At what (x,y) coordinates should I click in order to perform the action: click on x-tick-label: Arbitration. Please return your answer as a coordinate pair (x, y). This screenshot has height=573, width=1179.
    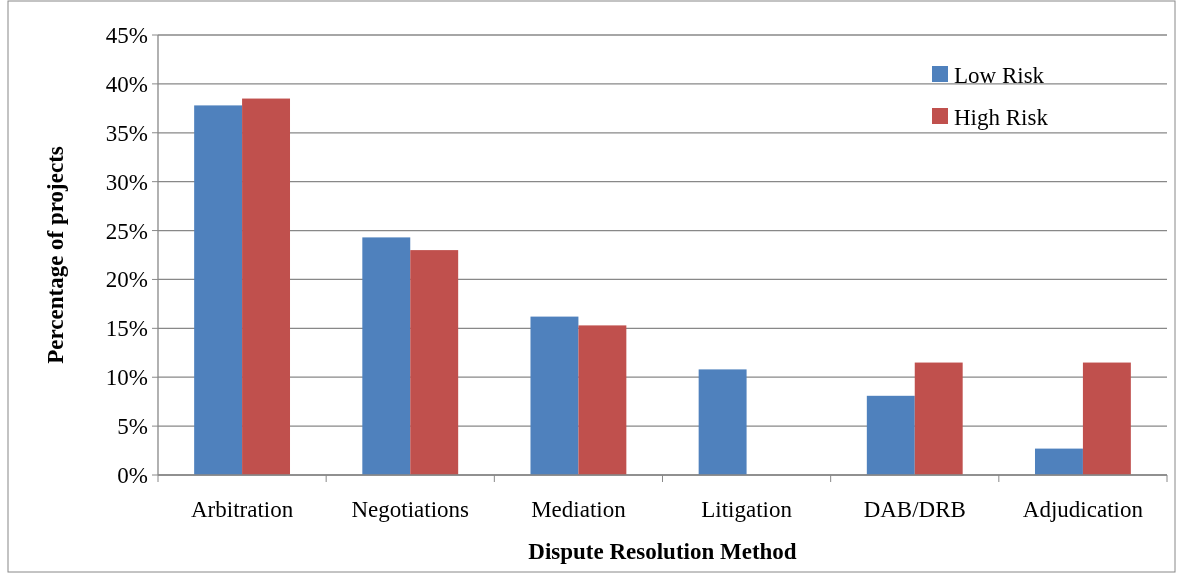
    Looking at the image, I should click on (242, 509).